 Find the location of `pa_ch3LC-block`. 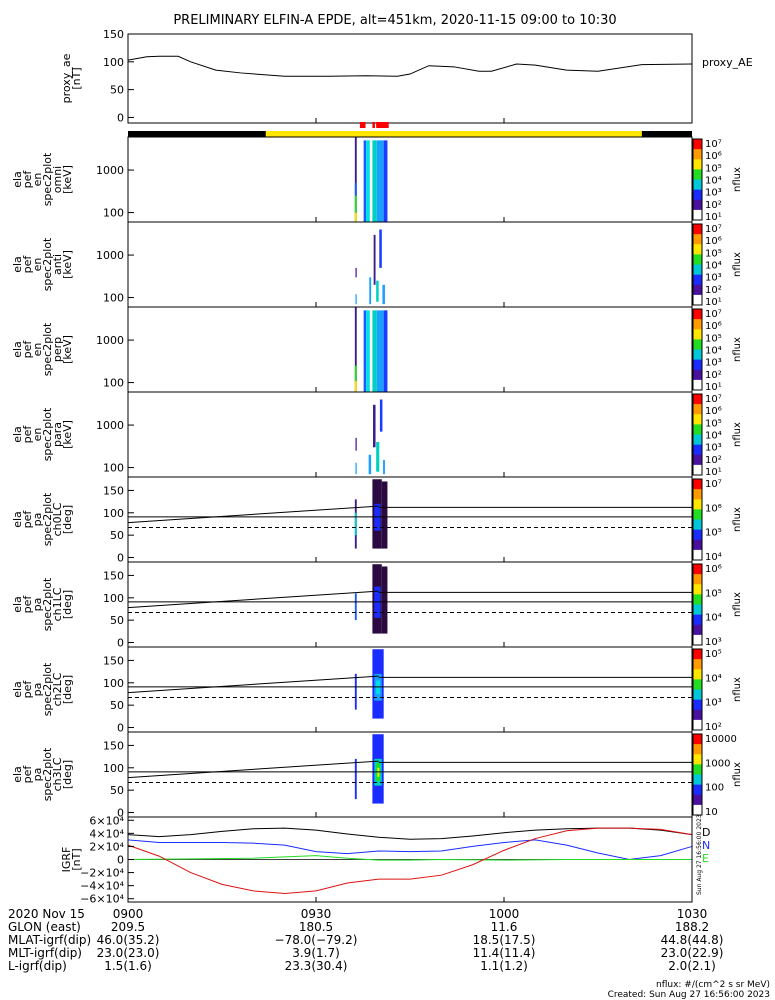

pa_ch3LC-block is located at coordinates (355, 779).